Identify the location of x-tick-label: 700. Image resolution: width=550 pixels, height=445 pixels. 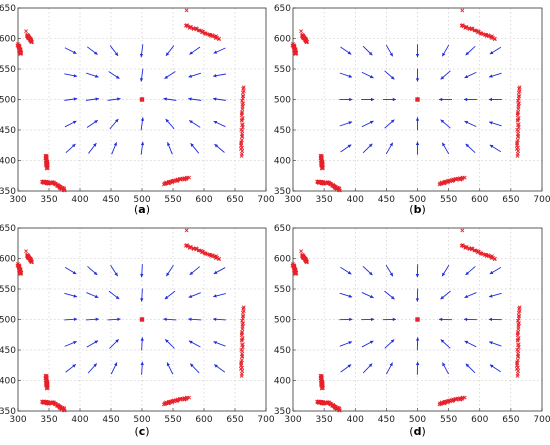
(541, 200).